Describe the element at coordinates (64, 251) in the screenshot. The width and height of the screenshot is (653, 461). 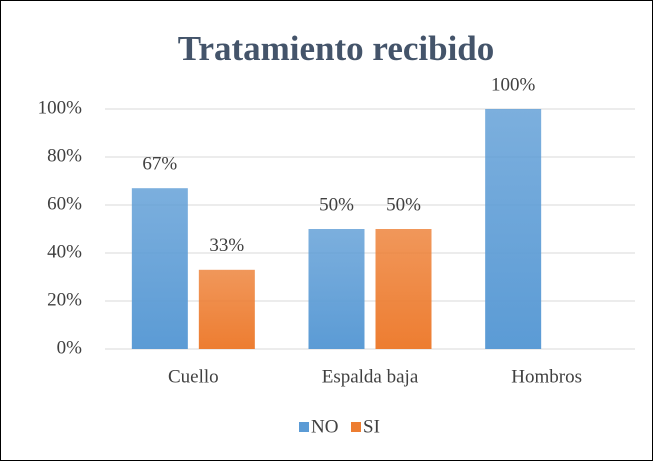
I see `y-tick-label: 40%` at that location.